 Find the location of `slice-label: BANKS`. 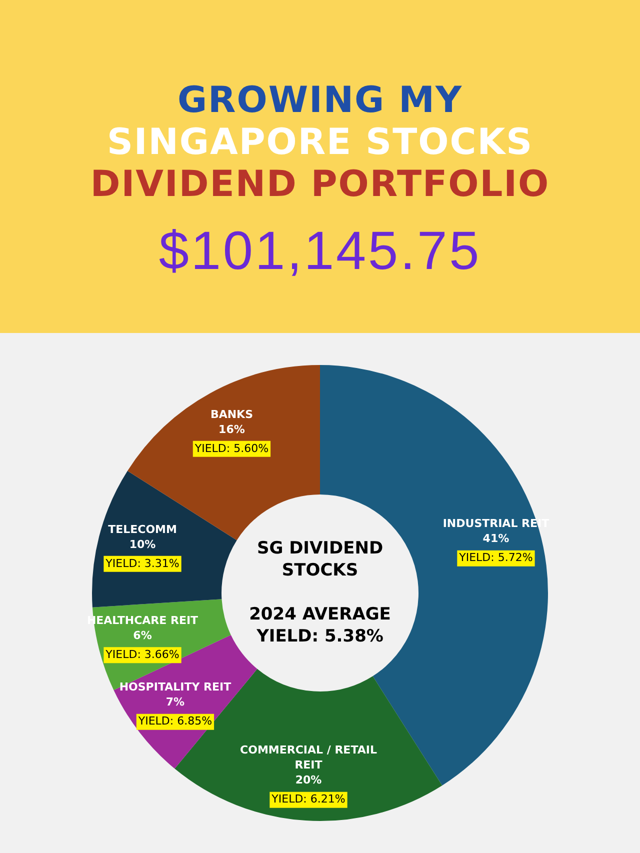

slice-label: BANKS is located at coordinates (232, 414).